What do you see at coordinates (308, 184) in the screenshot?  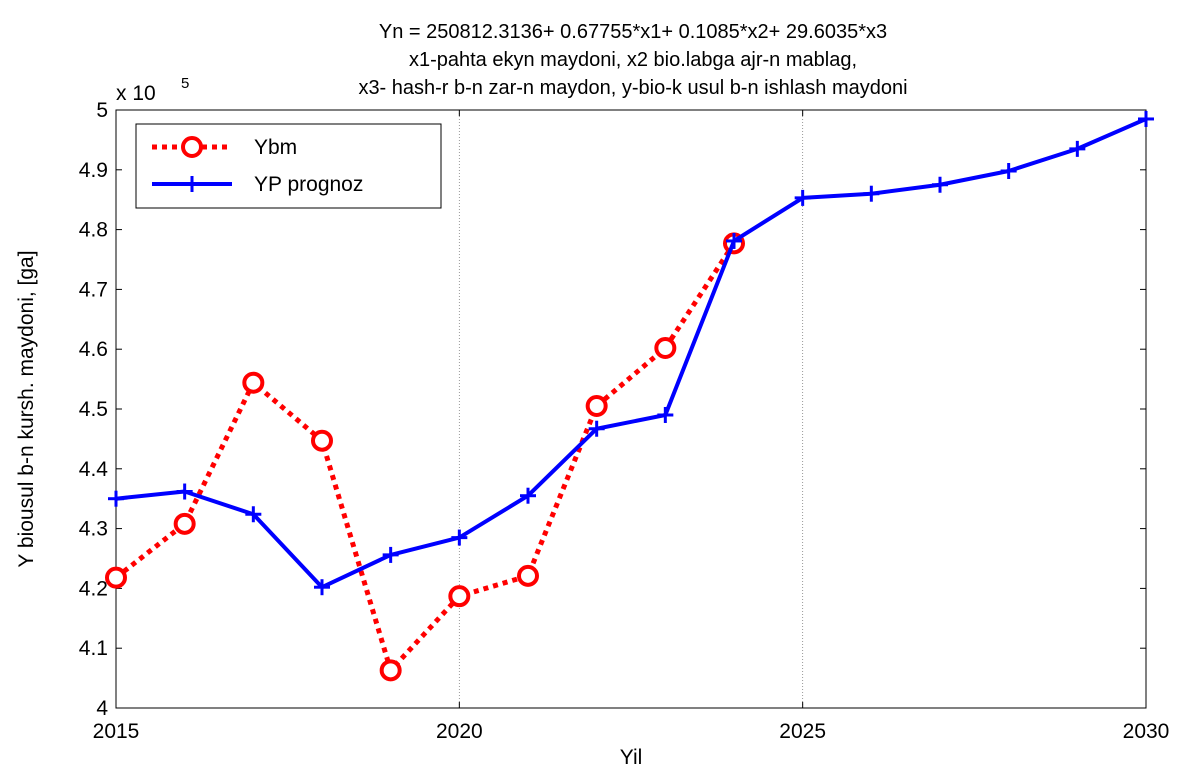 I see `legend-label: YP prognoz` at bounding box center [308, 184].